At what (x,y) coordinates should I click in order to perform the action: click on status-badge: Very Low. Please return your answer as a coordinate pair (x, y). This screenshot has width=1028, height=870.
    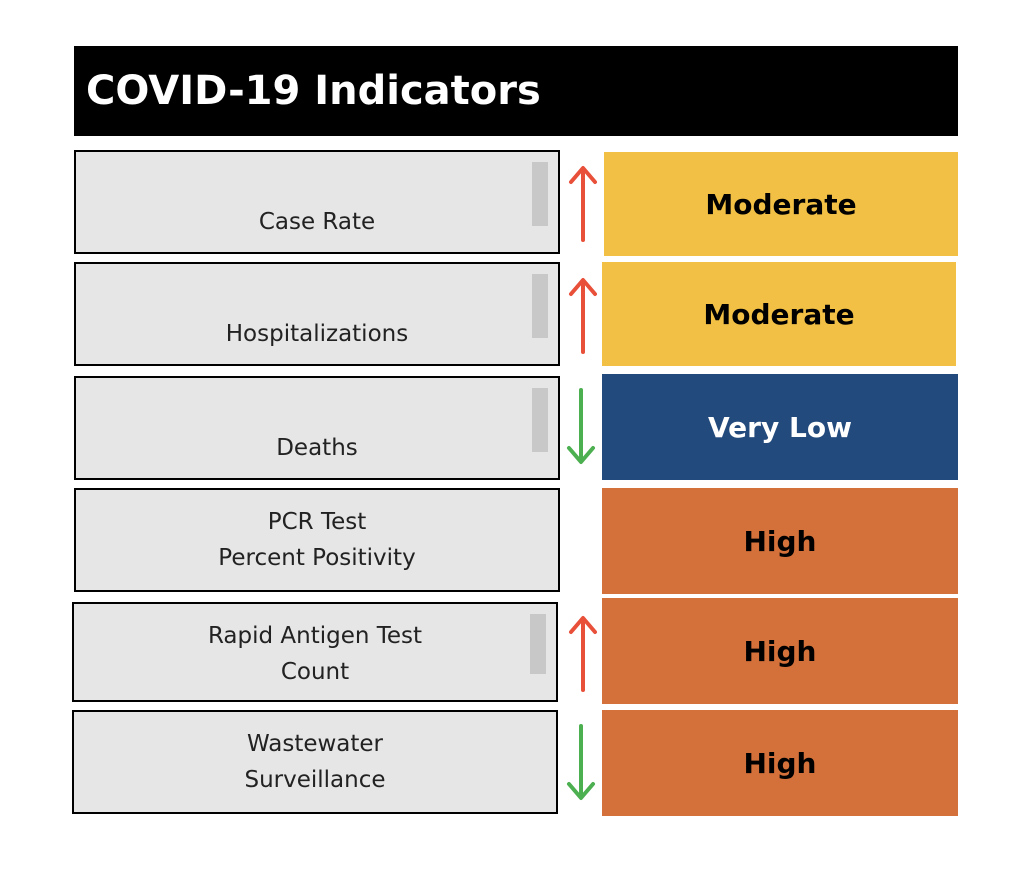
    Looking at the image, I should click on (780, 427).